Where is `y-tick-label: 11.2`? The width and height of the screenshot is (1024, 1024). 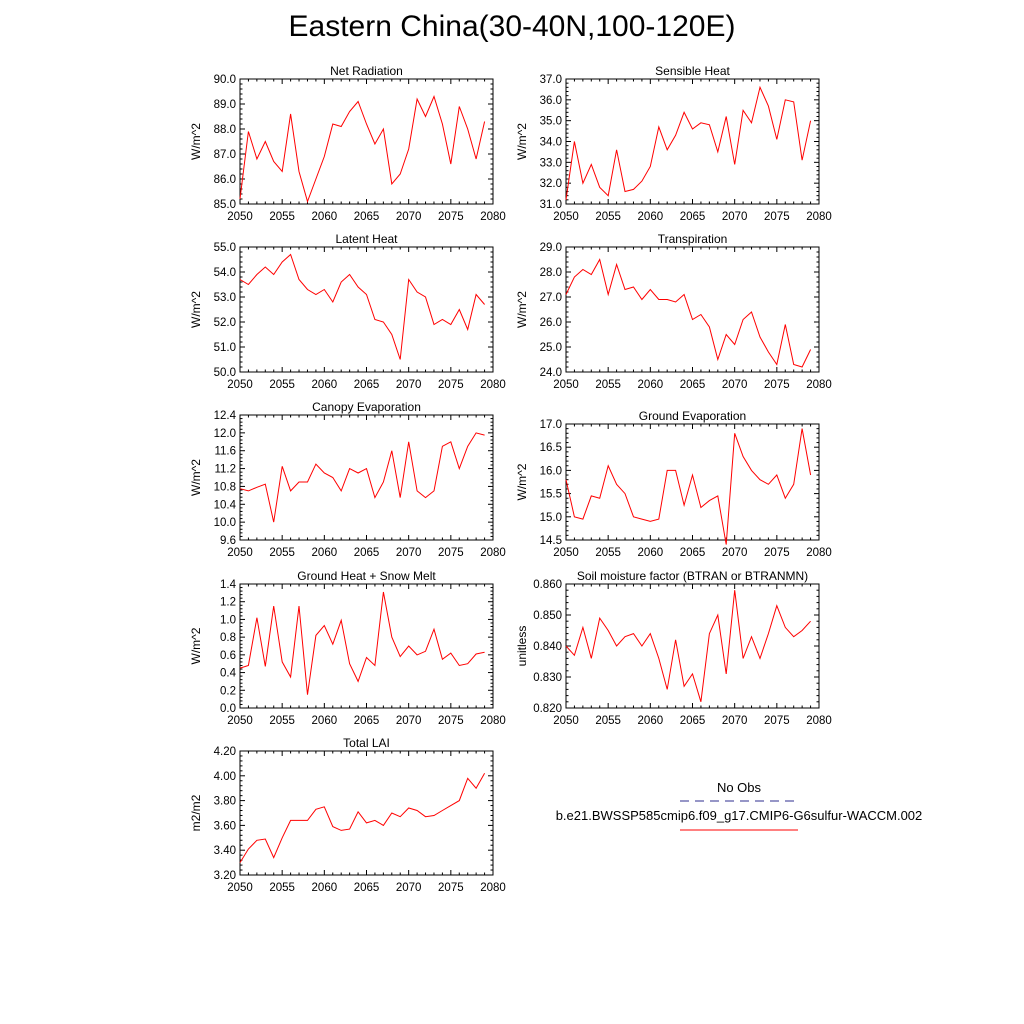
y-tick-label: 11.2 is located at coordinates (225, 470).